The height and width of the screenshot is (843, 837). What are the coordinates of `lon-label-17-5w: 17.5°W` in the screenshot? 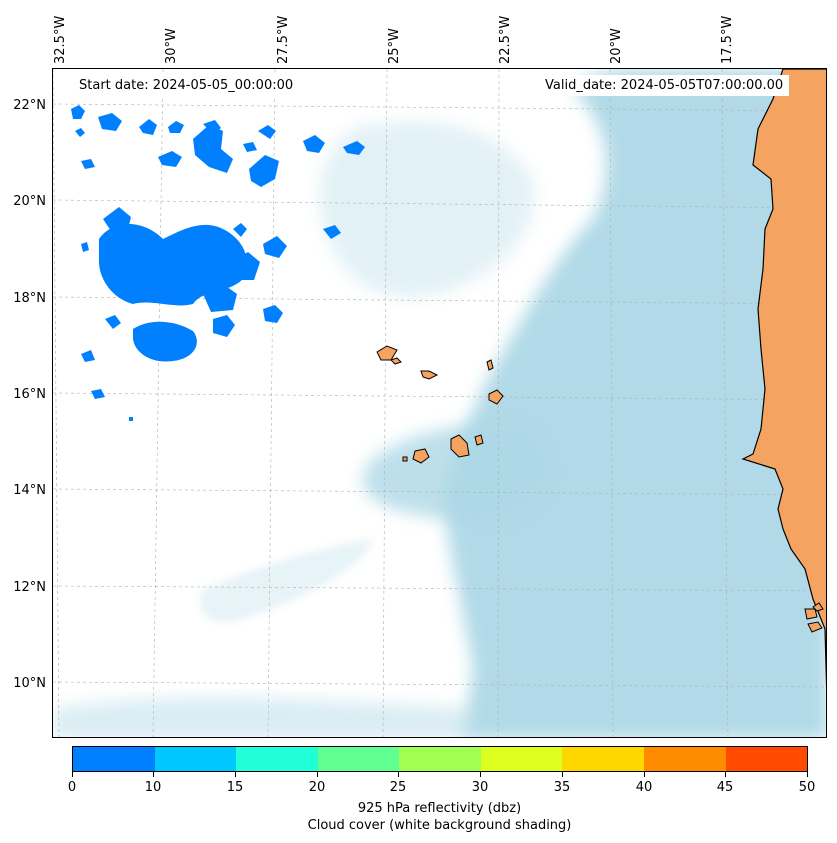 It's located at (727, 39).